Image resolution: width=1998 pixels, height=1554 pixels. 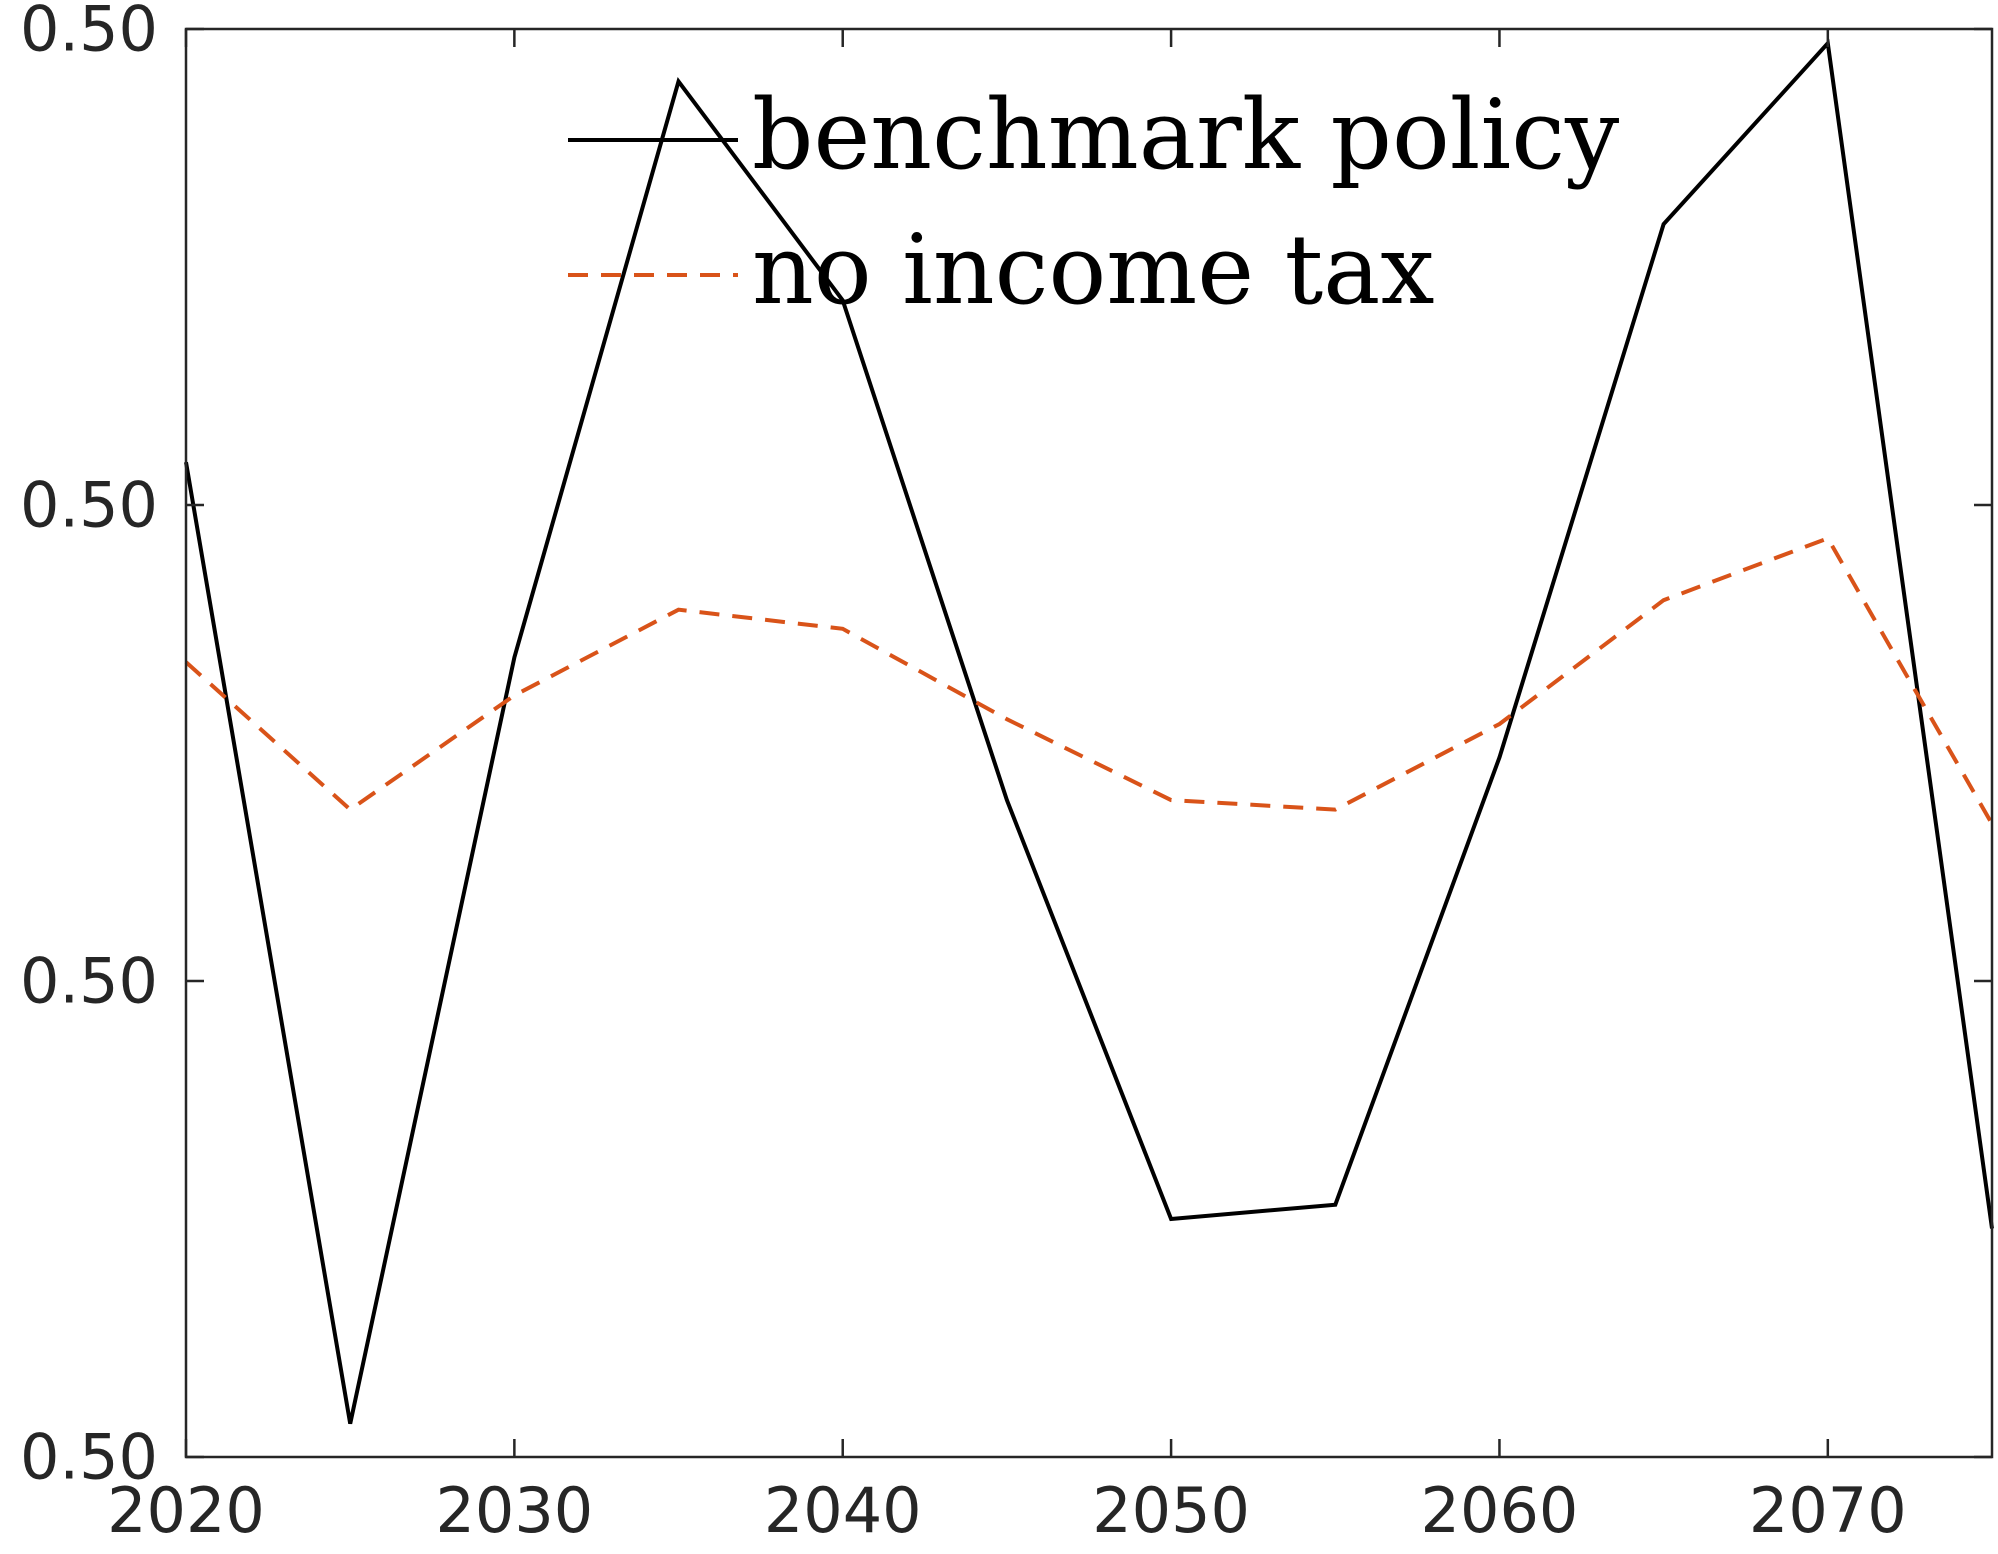 What do you see at coordinates (1007, 1510) in the screenshot?
I see `x-tick-labels: 2020 2030 2040 2050 2060 2070` at bounding box center [1007, 1510].